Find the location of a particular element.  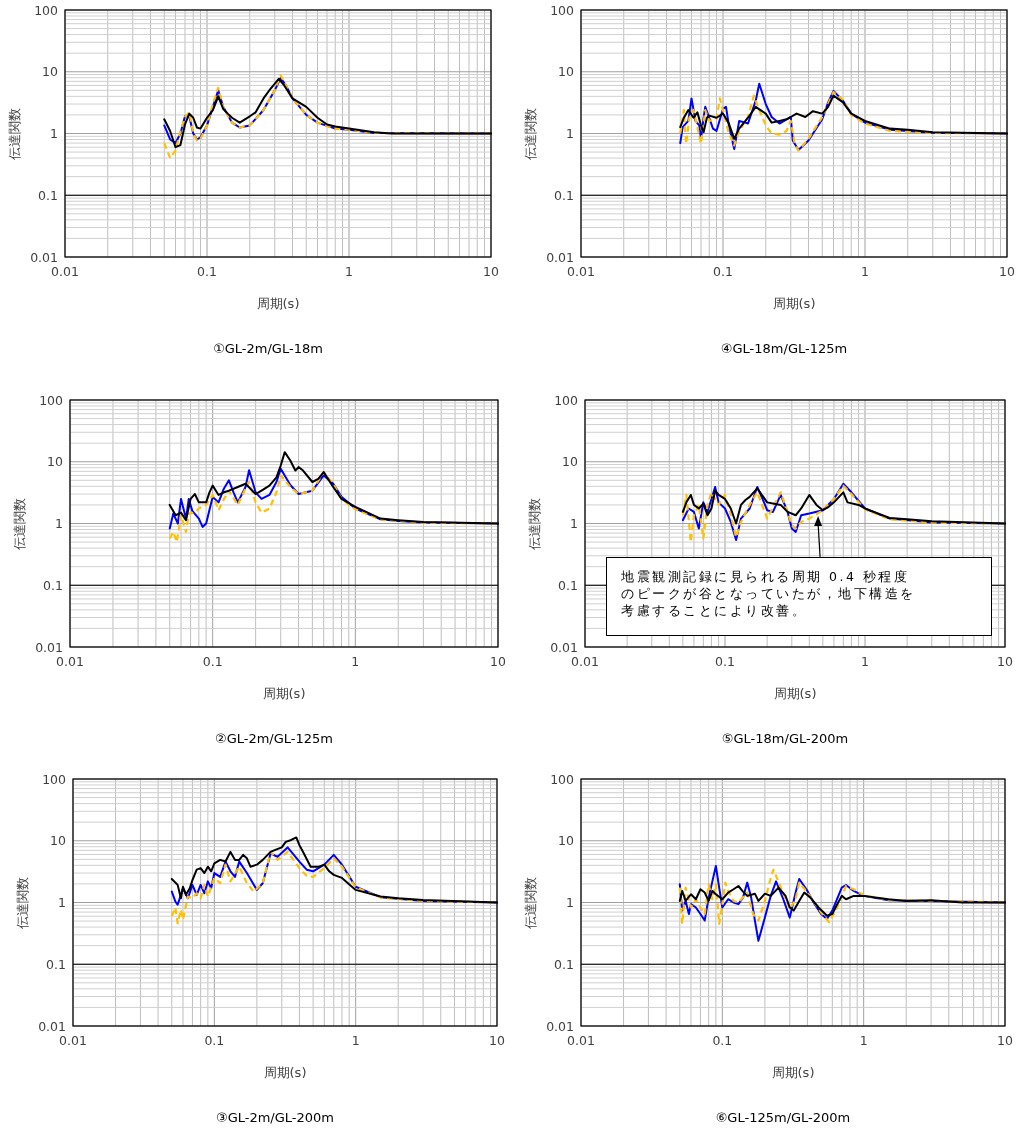

text: ⑥GL-125m/GL-200m is located at coordinates (783, 1117).